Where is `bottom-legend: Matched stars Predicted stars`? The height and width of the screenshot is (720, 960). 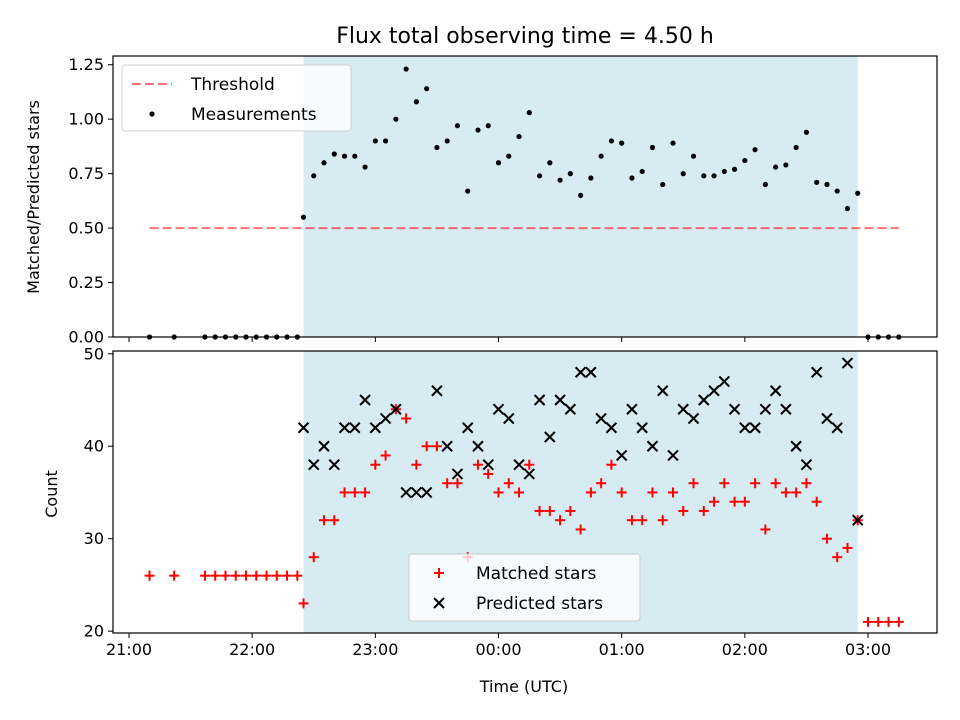 bottom-legend: Matched stars Predicted stars is located at coordinates (524, 587).